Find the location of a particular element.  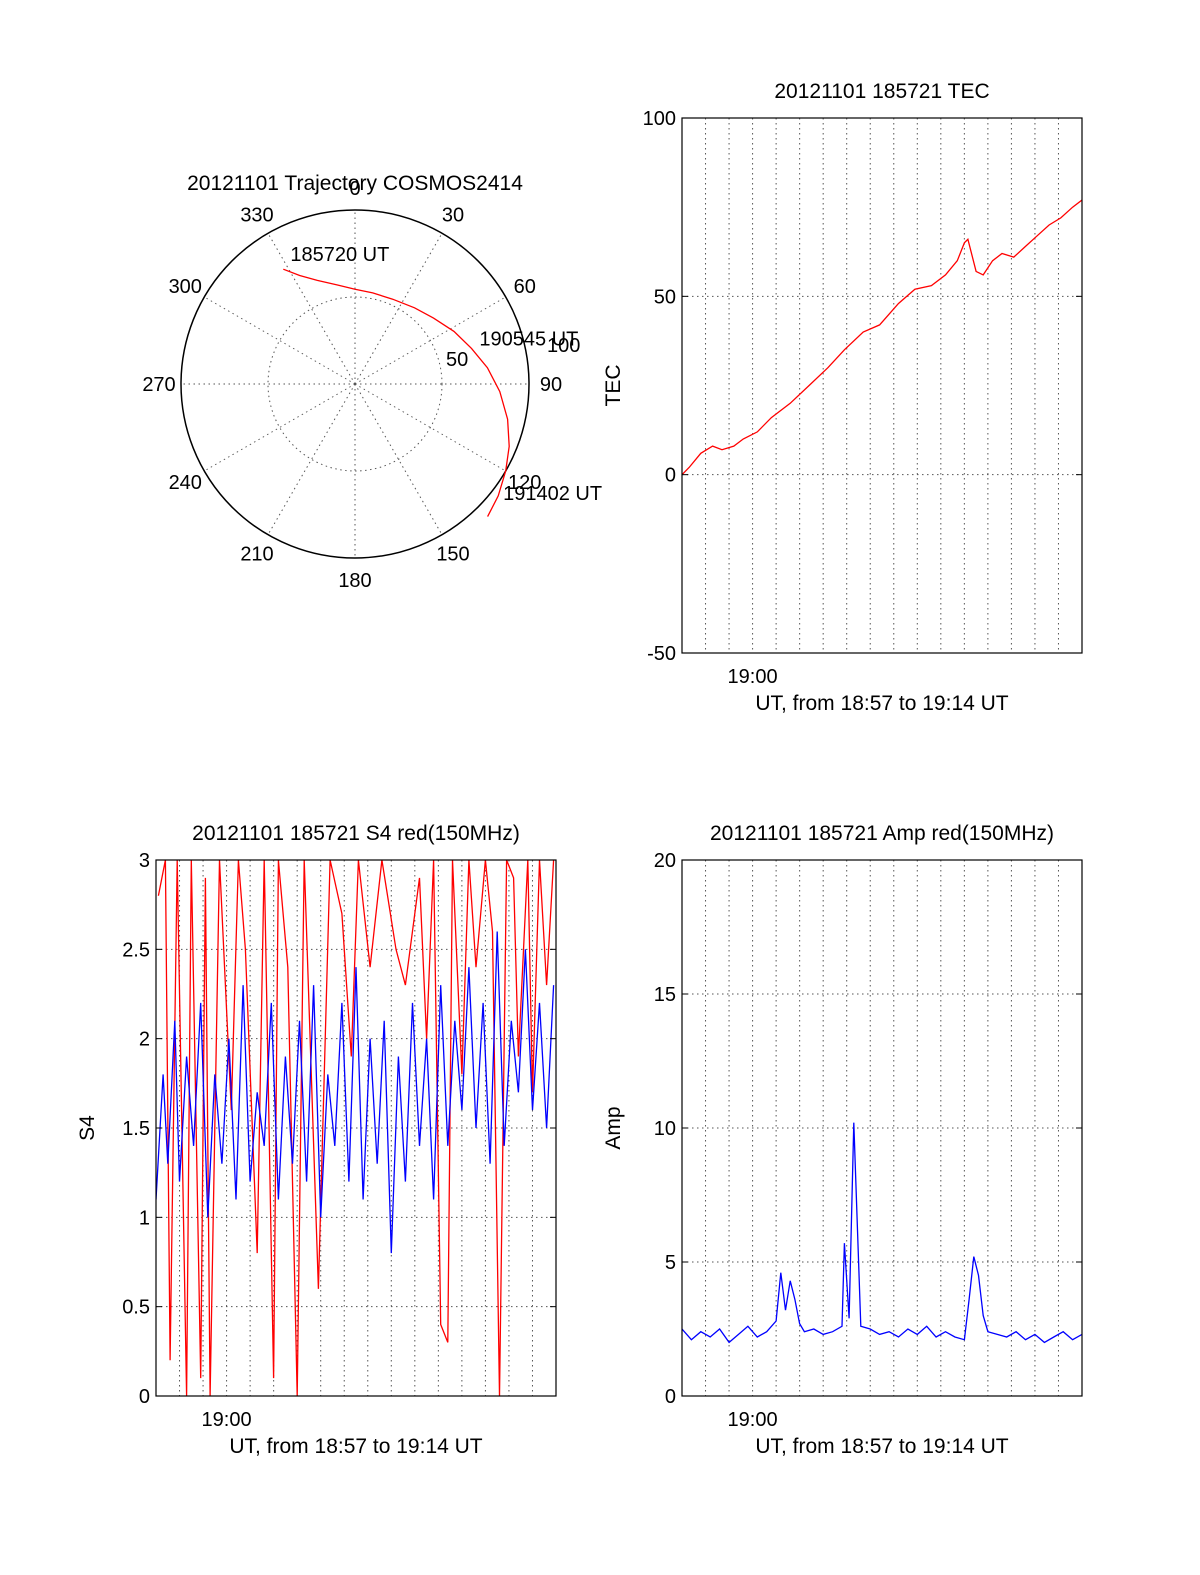

y-tick-label: 2 is located at coordinates (144, 1040).